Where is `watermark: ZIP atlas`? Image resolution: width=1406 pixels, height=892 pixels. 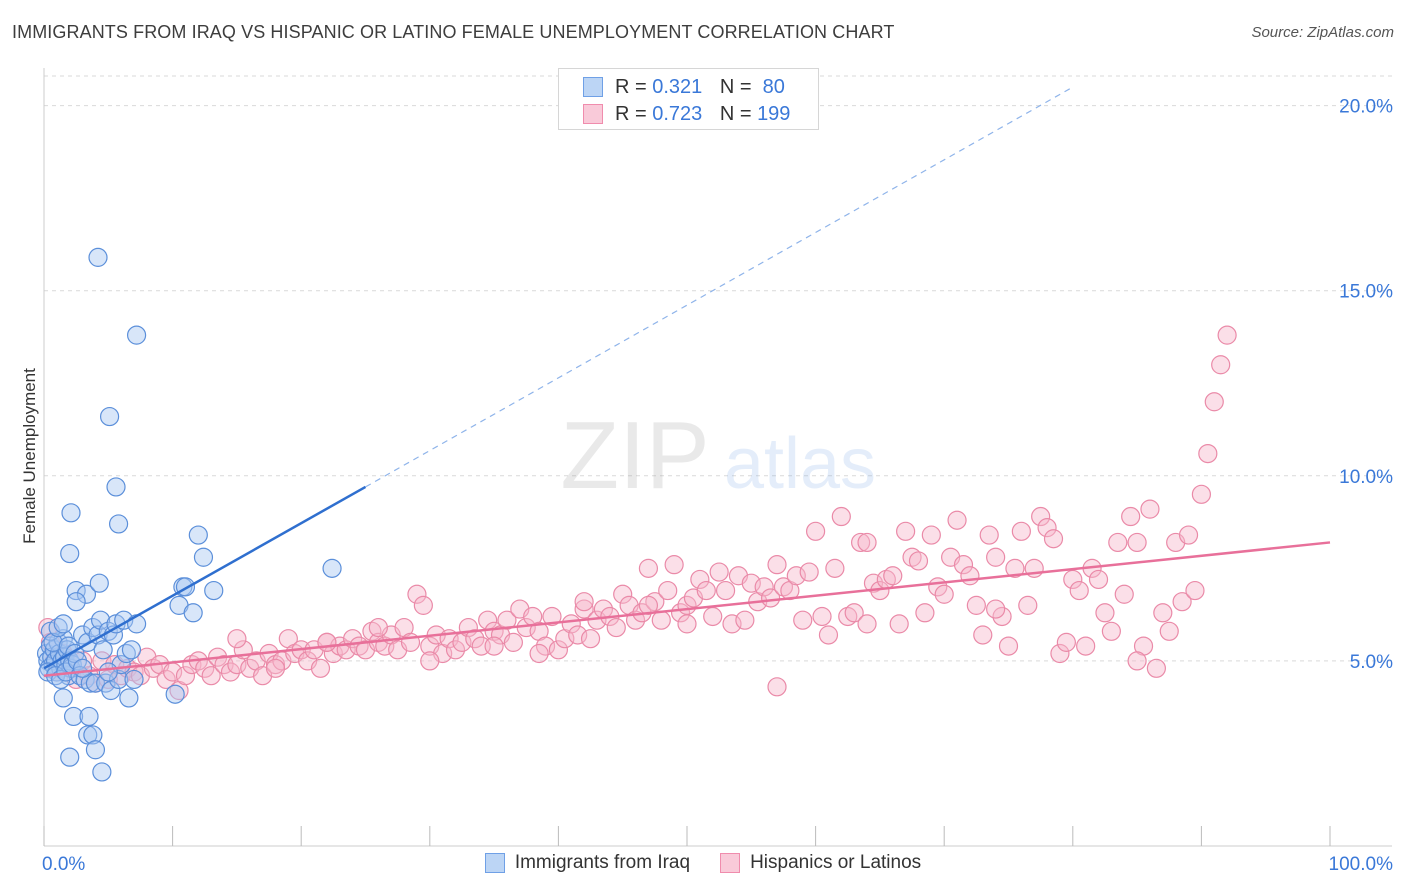
watermark: ZIP atlas is located at coordinates (718, 455).